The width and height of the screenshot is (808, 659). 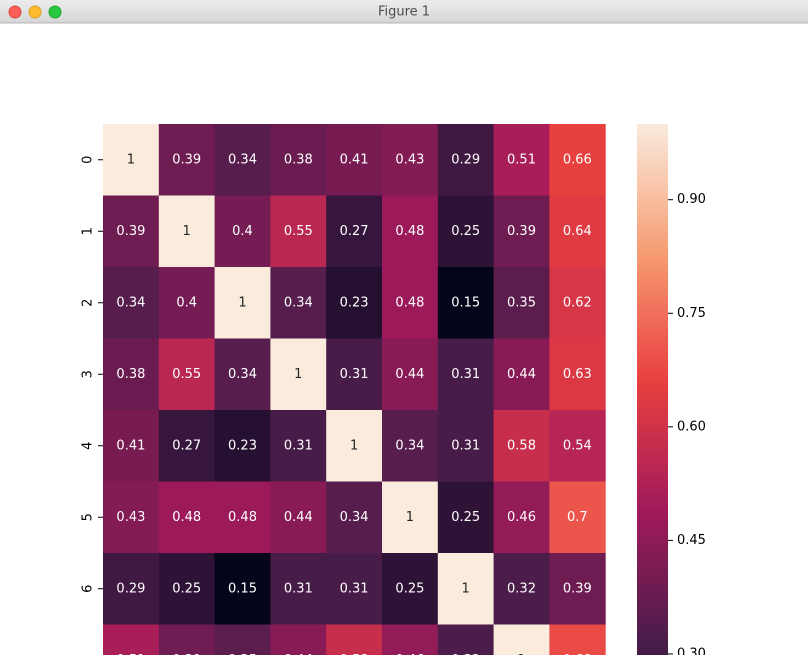 What do you see at coordinates (404, 11) in the screenshot?
I see `title-bar` at bounding box center [404, 11].